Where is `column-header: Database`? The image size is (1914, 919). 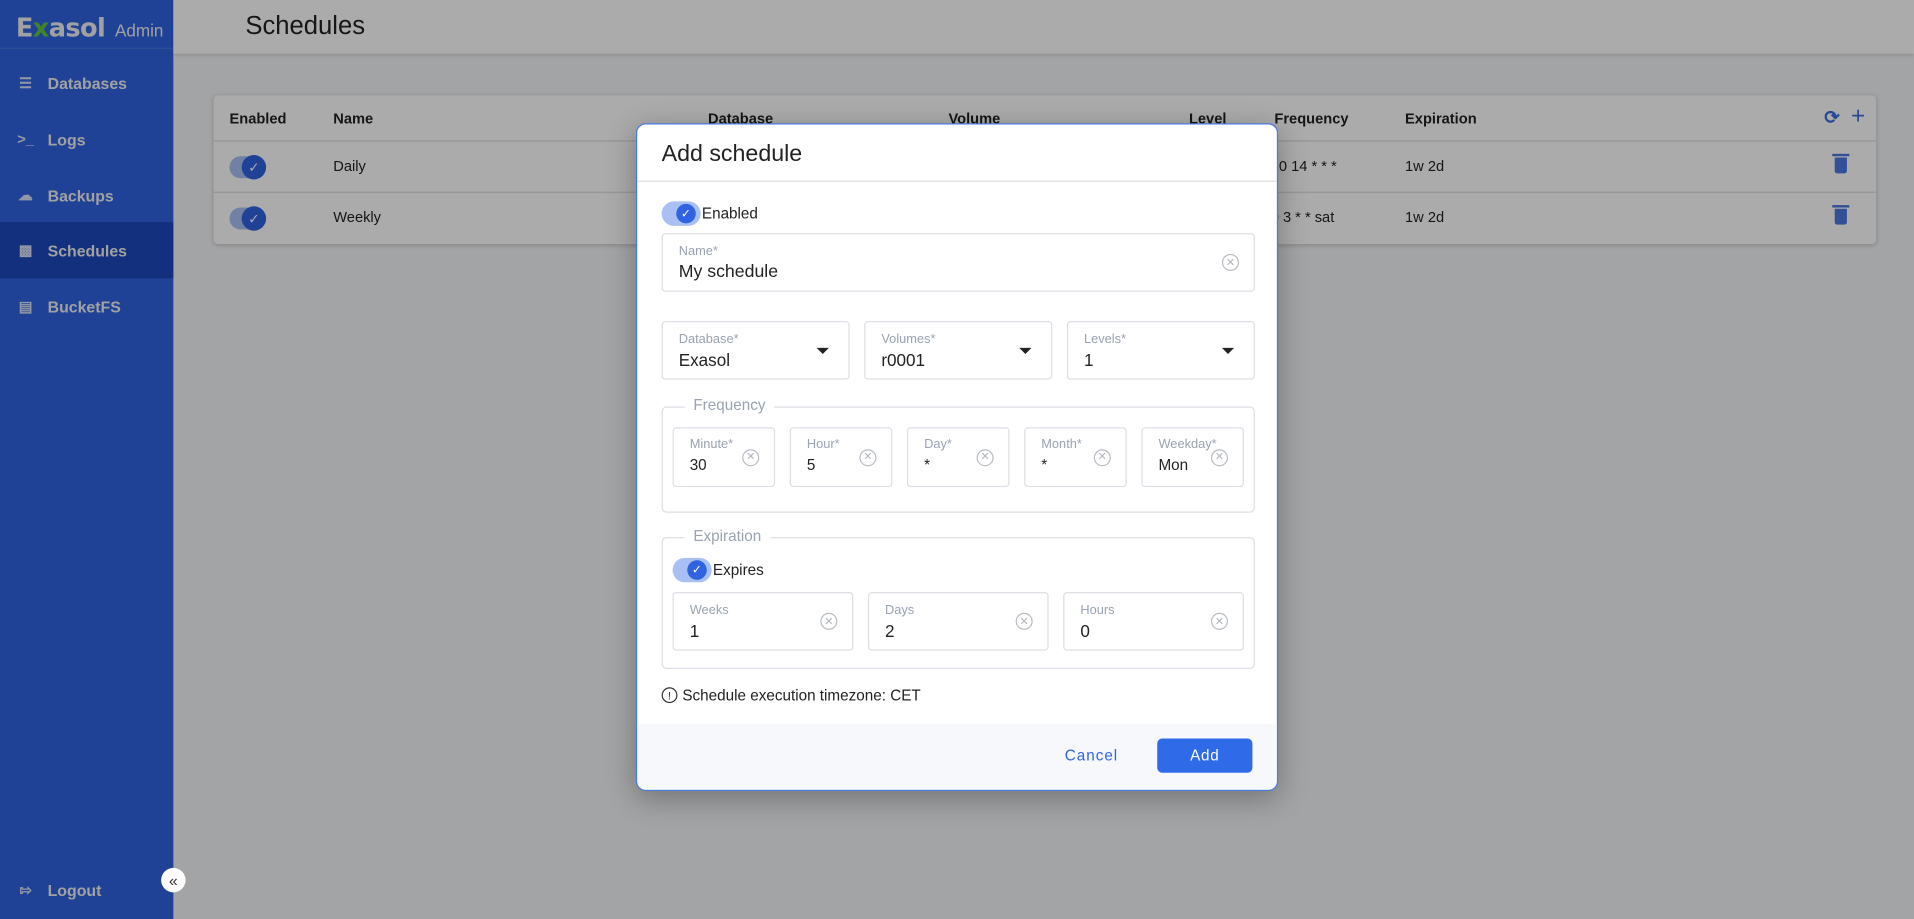 column-header: Database is located at coordinates (741, 118).